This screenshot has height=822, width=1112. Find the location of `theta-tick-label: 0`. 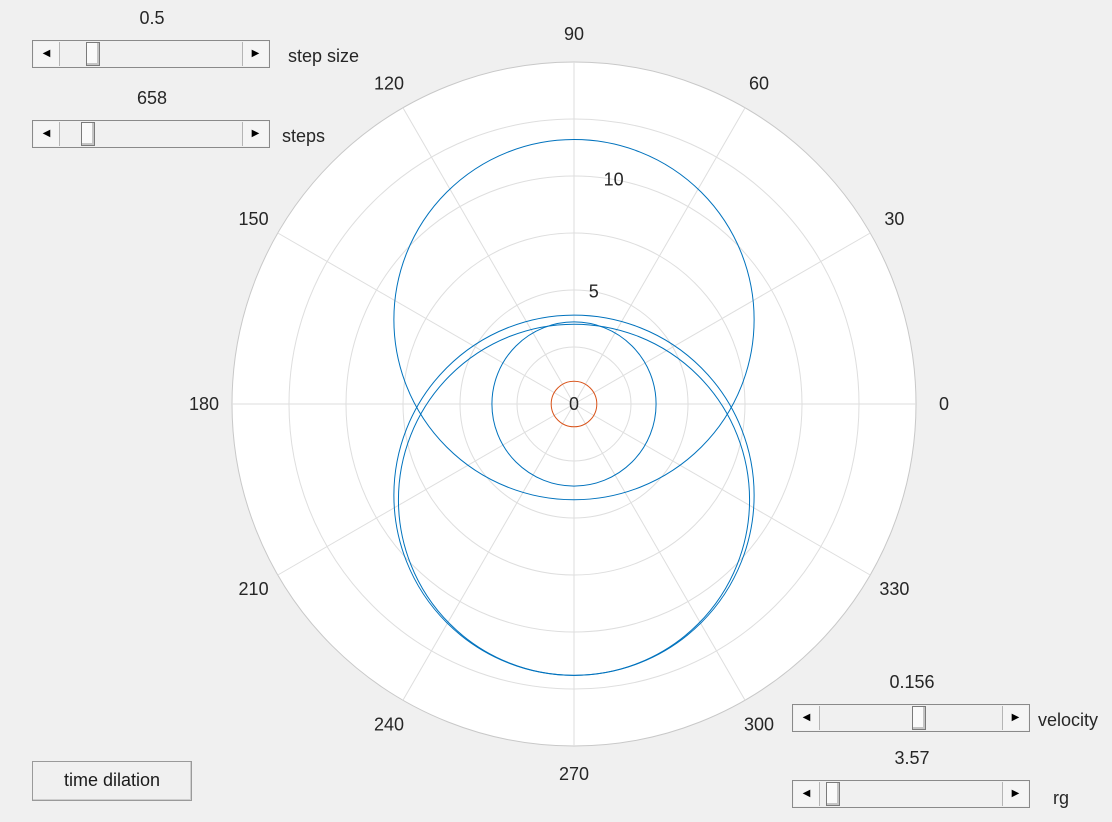

theta-tick-label: 0 is located at coordinates (944, 404).